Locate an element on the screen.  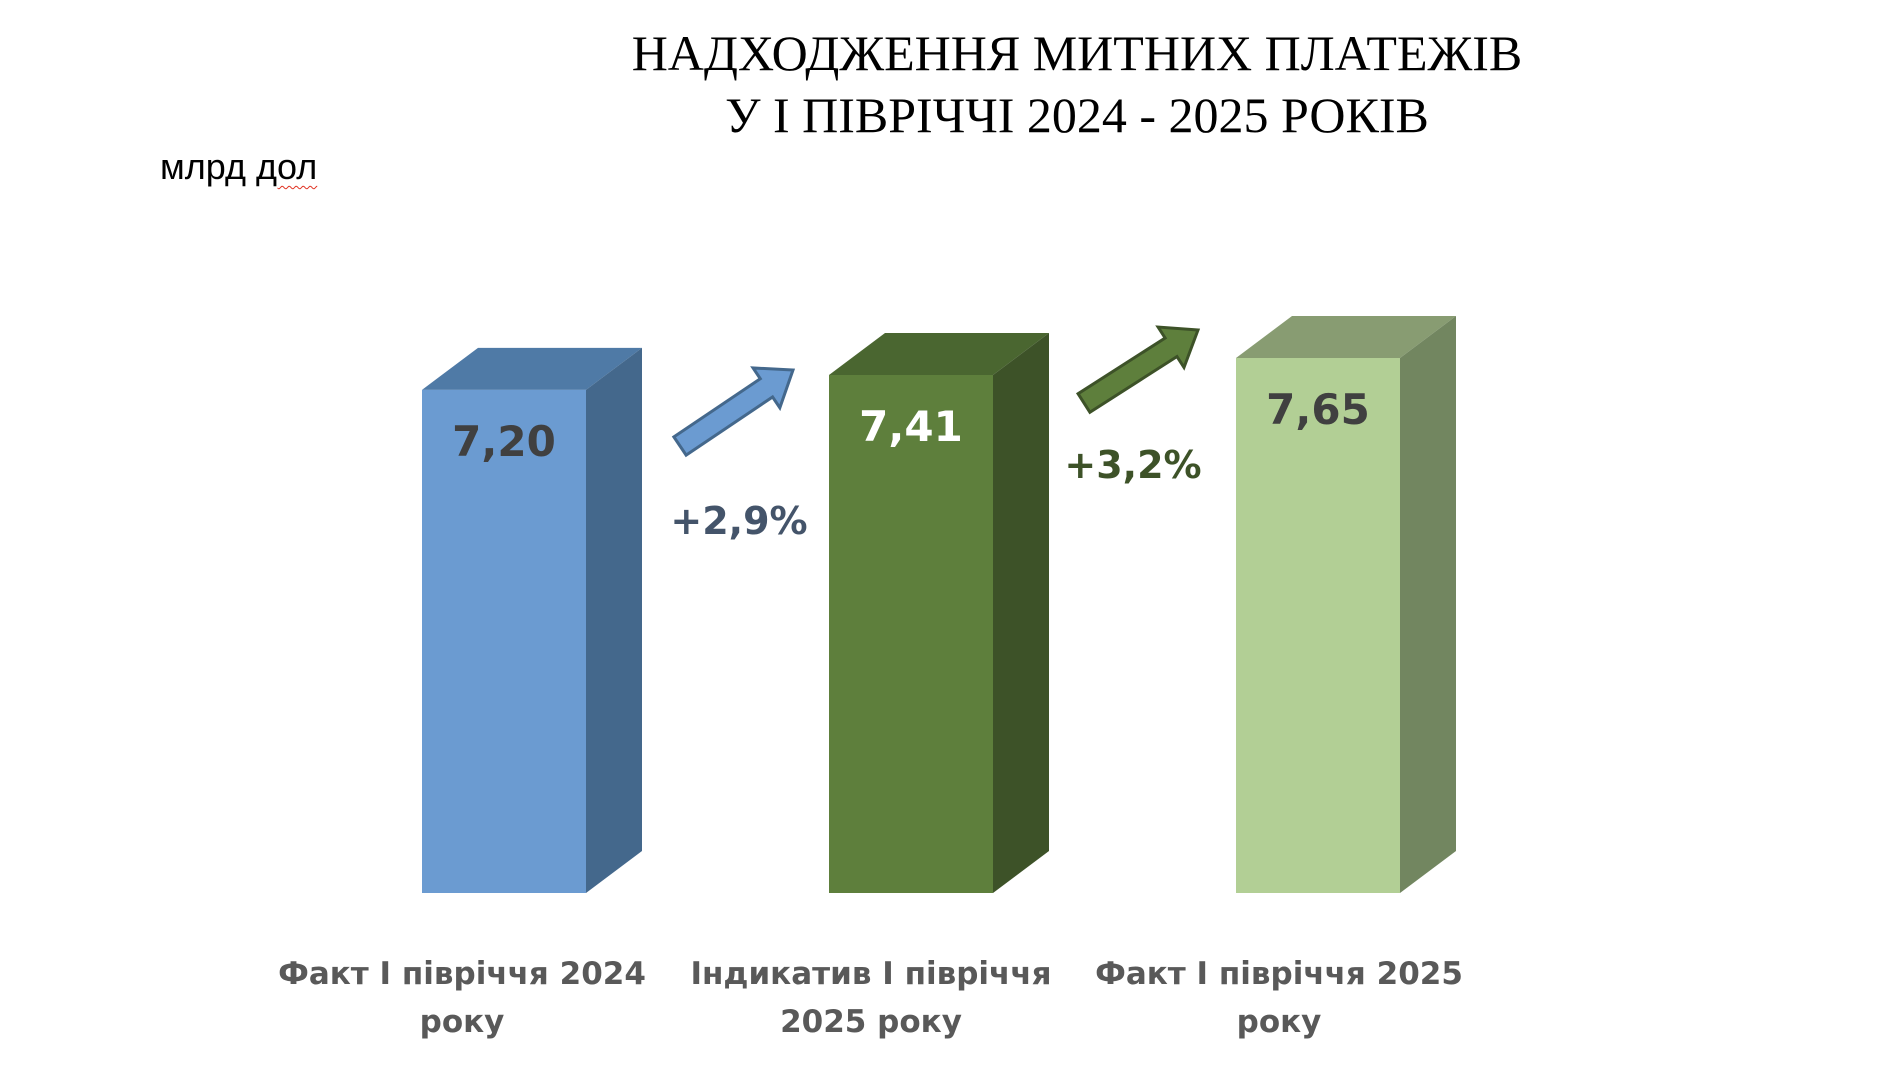
bar-2-side is located at coordinates (1021, 612).